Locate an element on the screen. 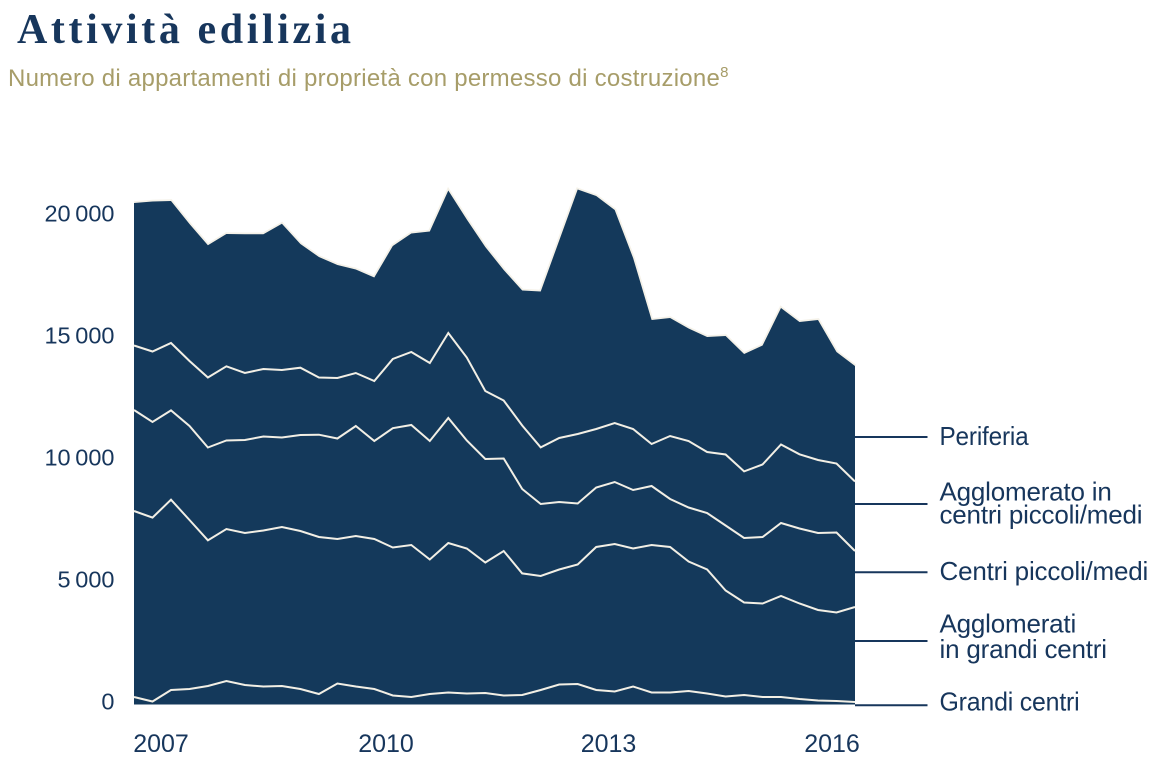 This screenshot has width=1160, height=760. svg-text: 5 000 is located at coordinates (86, 580).